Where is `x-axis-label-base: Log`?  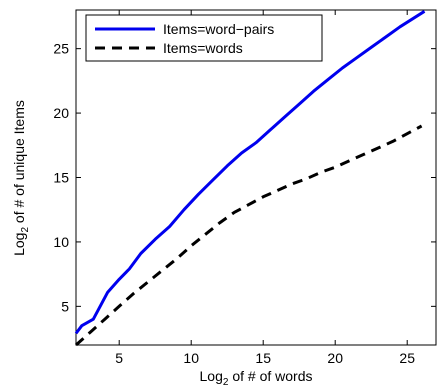
x-axis-label-base: Log is located at coordinates (211, 376).